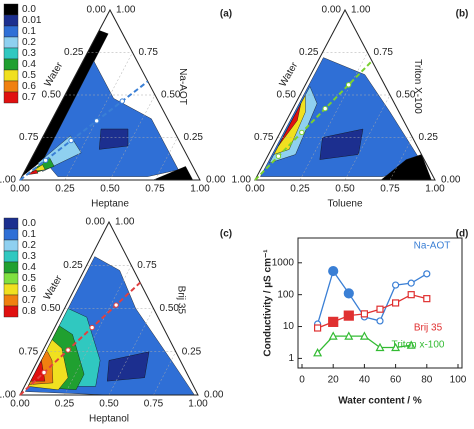 Image resolution: width=474 pixels, height=429 pixels. What do you see at coordinates (180, 300) in the screenshot?
I see `right-axis-title: Brij 35` at bounding box center [180, 300].